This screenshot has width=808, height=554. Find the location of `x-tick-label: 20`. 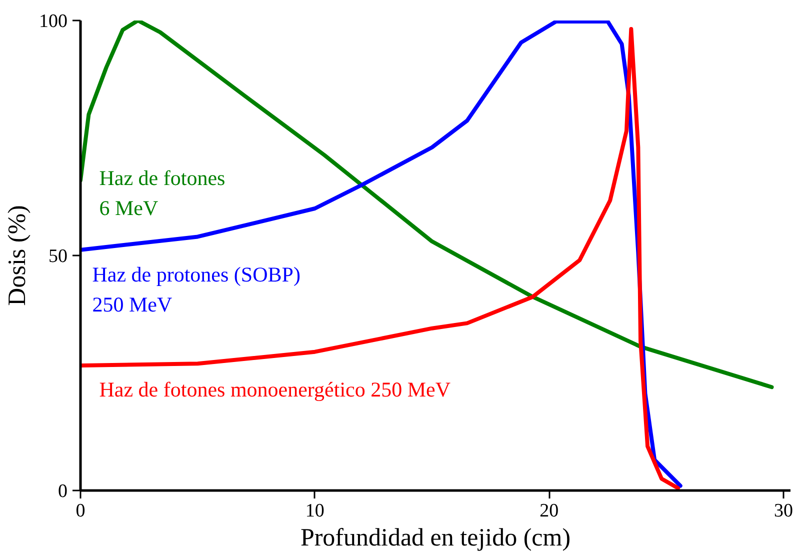

x-tick-label: 20 is located at coordinates (549, 511).